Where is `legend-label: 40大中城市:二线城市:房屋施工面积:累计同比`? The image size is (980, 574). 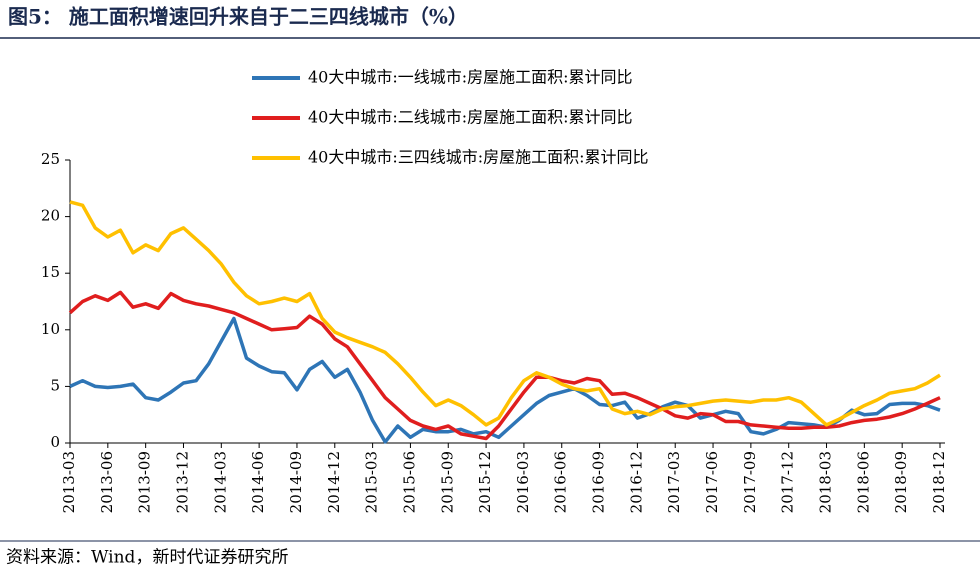 legend-label: 40大中城市:二线城市:房屋施工面积:累计同比 is located at coordinates (470, 117).